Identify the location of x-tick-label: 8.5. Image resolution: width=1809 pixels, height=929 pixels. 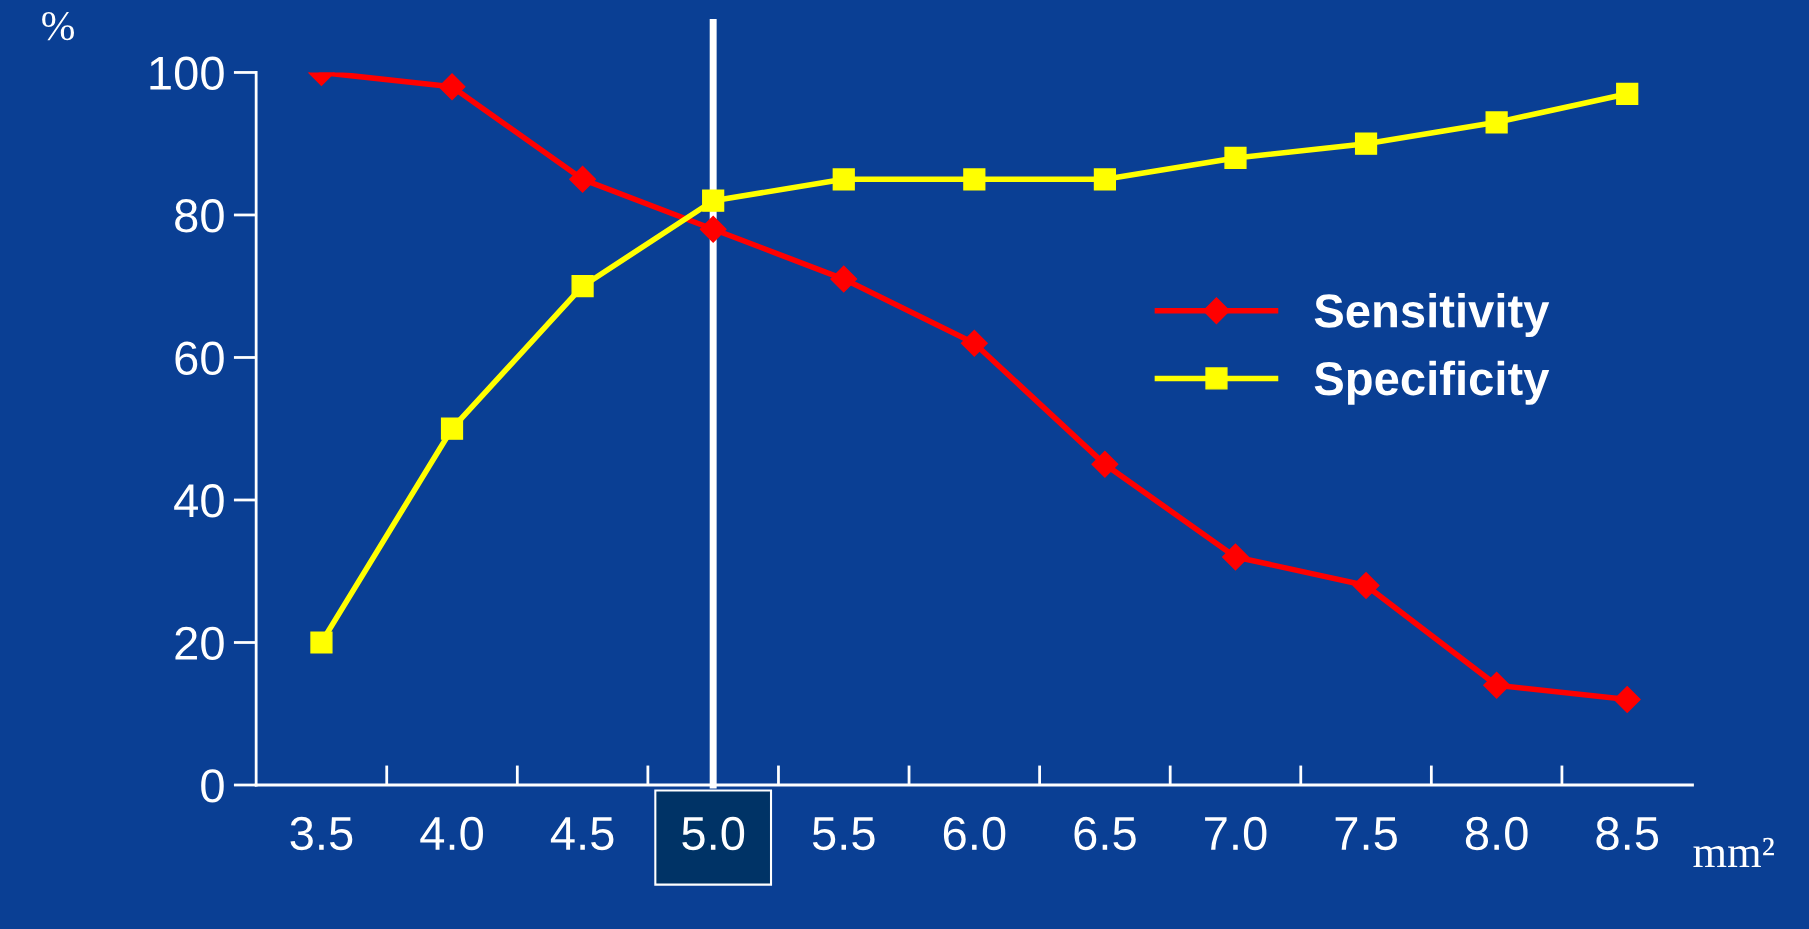
(1627, 833).